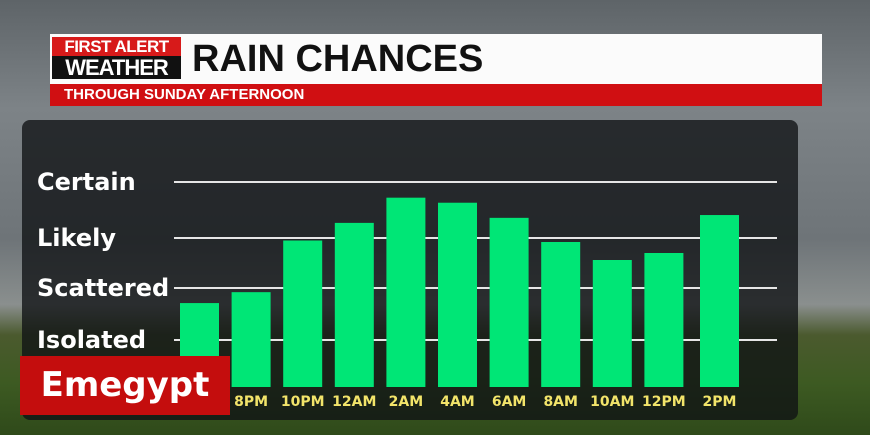 Image resolution: width=870 pixels, height=435 pixels. I want to click on x-tick-label: 10PM, so click(303, 402).